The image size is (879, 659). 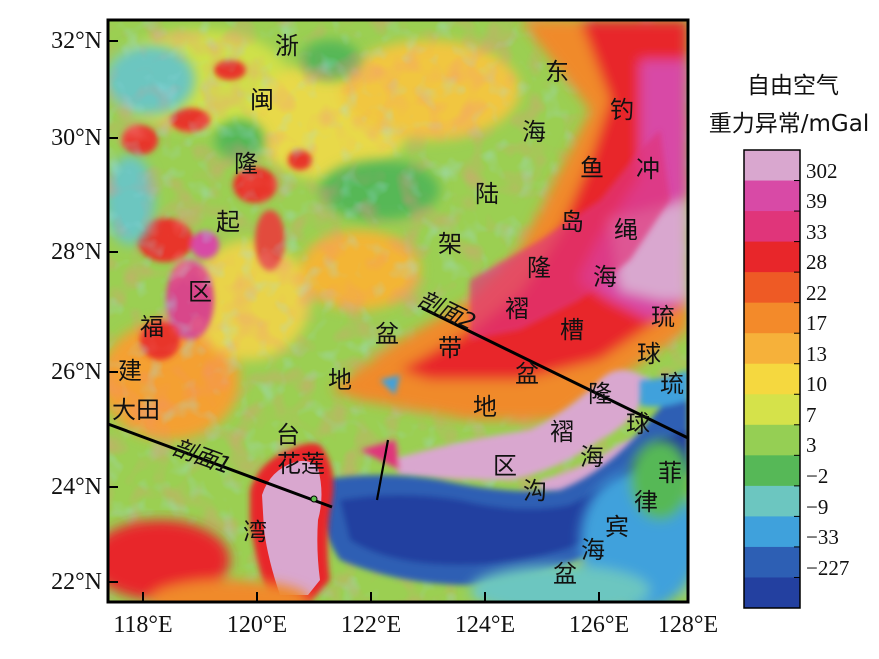 I want to click on place-pen1: 盆, so click(x=387, y=334).